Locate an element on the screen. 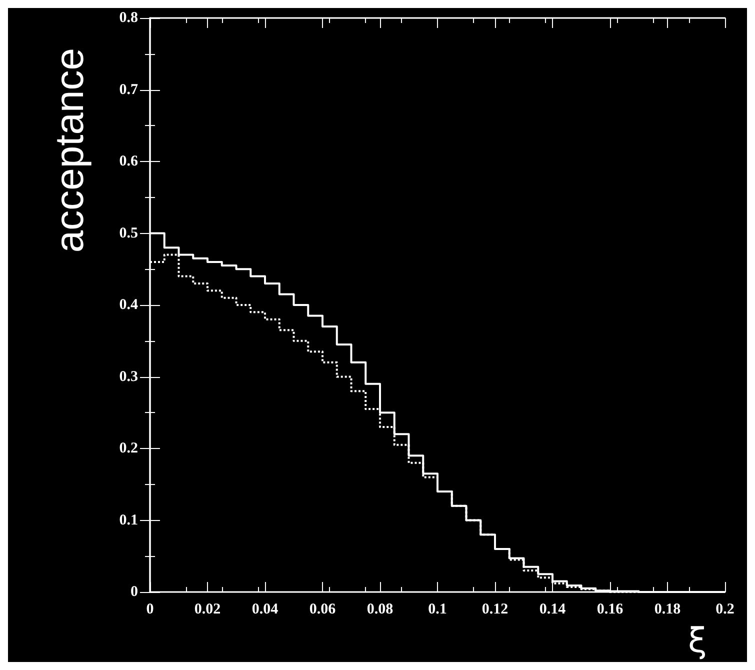 The image size is (755, 670). y-tick-label: 0.6 is located at coordinates (128, 162).